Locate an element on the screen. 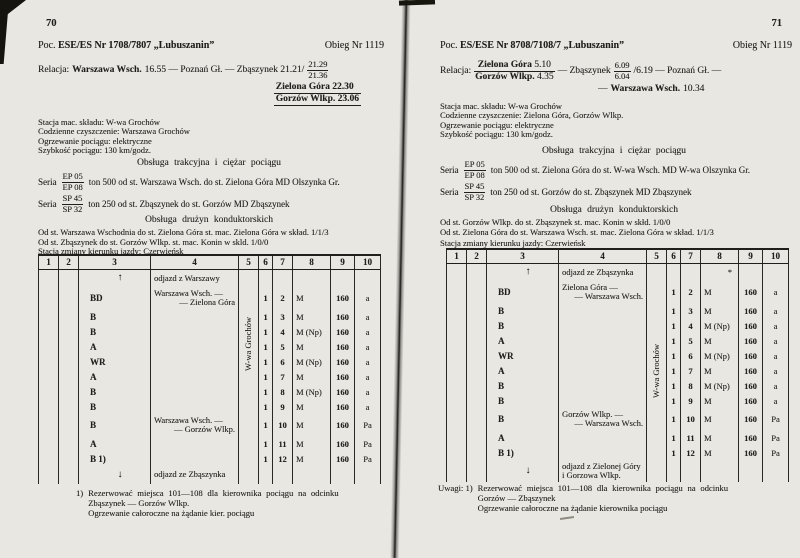  seq-value: 7 is located at coordinates (282, 376).